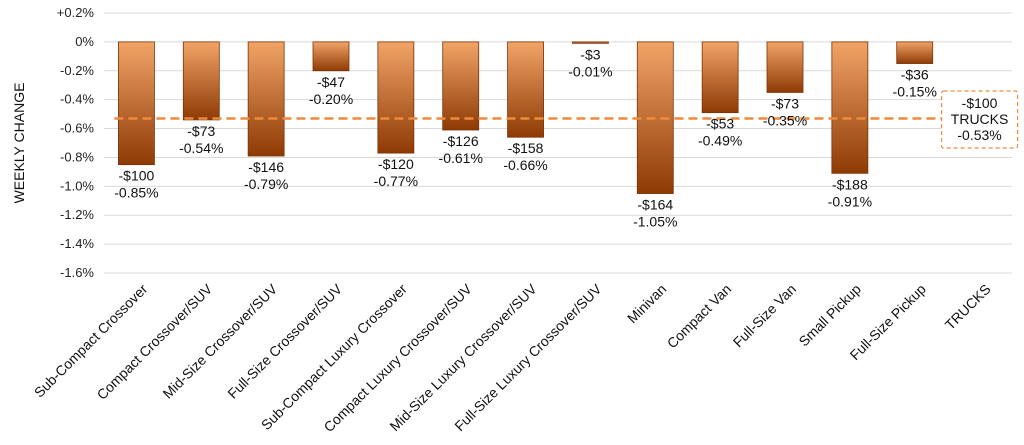  I want to click on data-label-dollar: -$53, so click(720, 124).